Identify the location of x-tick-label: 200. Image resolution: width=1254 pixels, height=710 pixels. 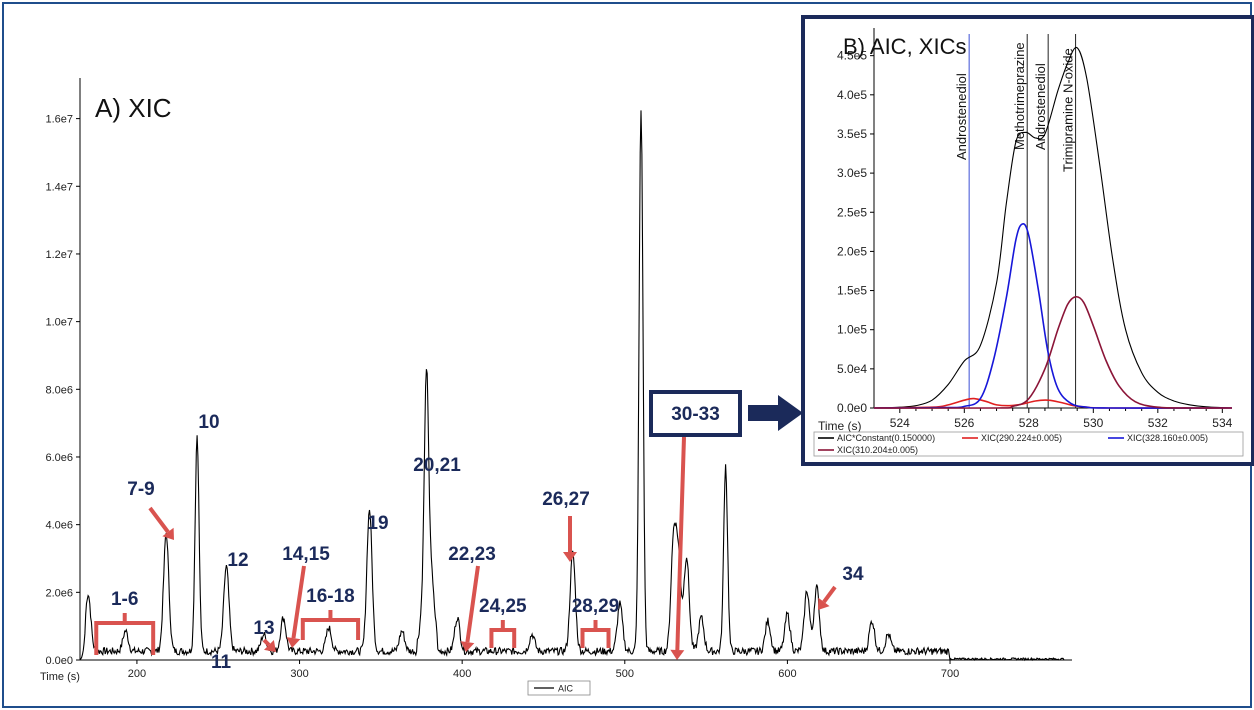
(137, 674).